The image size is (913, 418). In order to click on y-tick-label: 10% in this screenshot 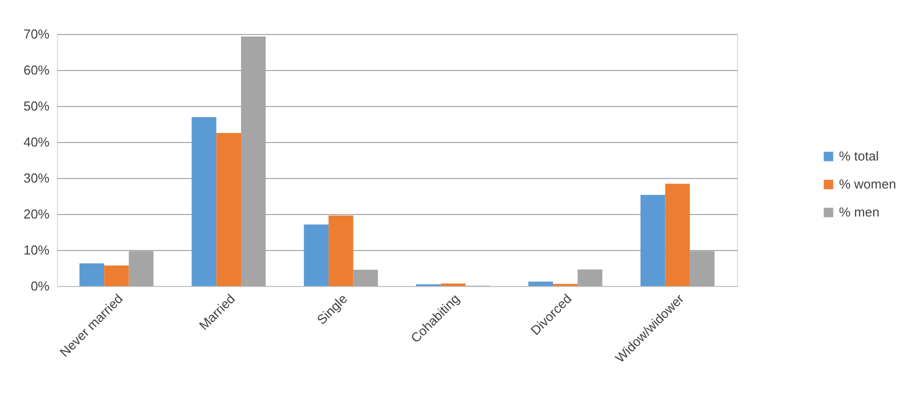, I will do `click(36, 250)`.